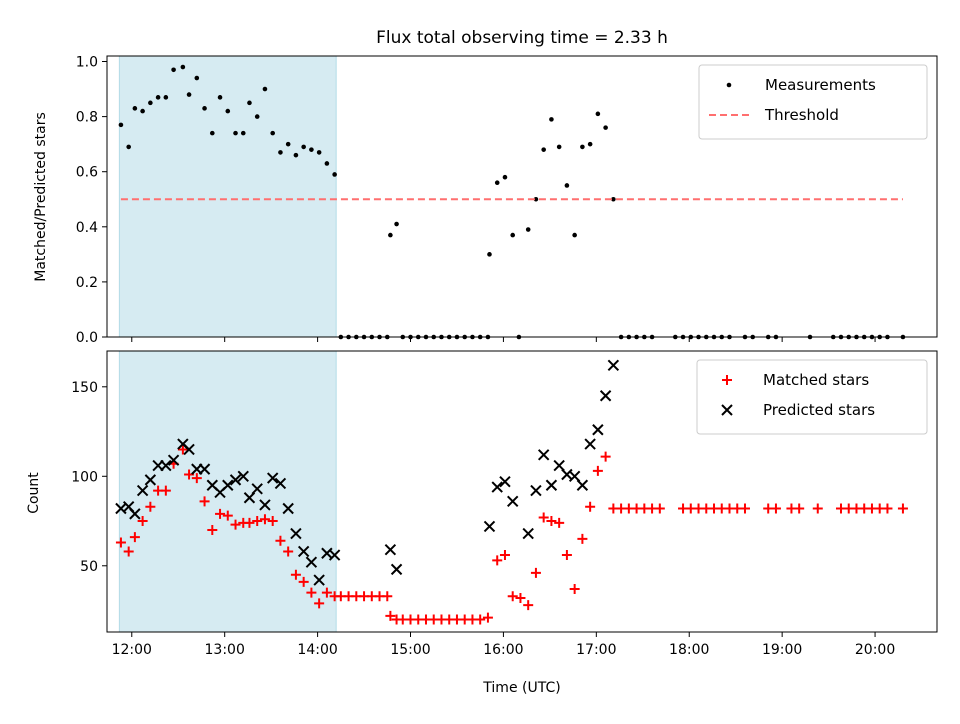 This screenshot has height=724, width=960. What do you see at coordinates (132, 650) in the screenshot?
I see `x-tick-label: 12:00` at bounding box center [132, 650].